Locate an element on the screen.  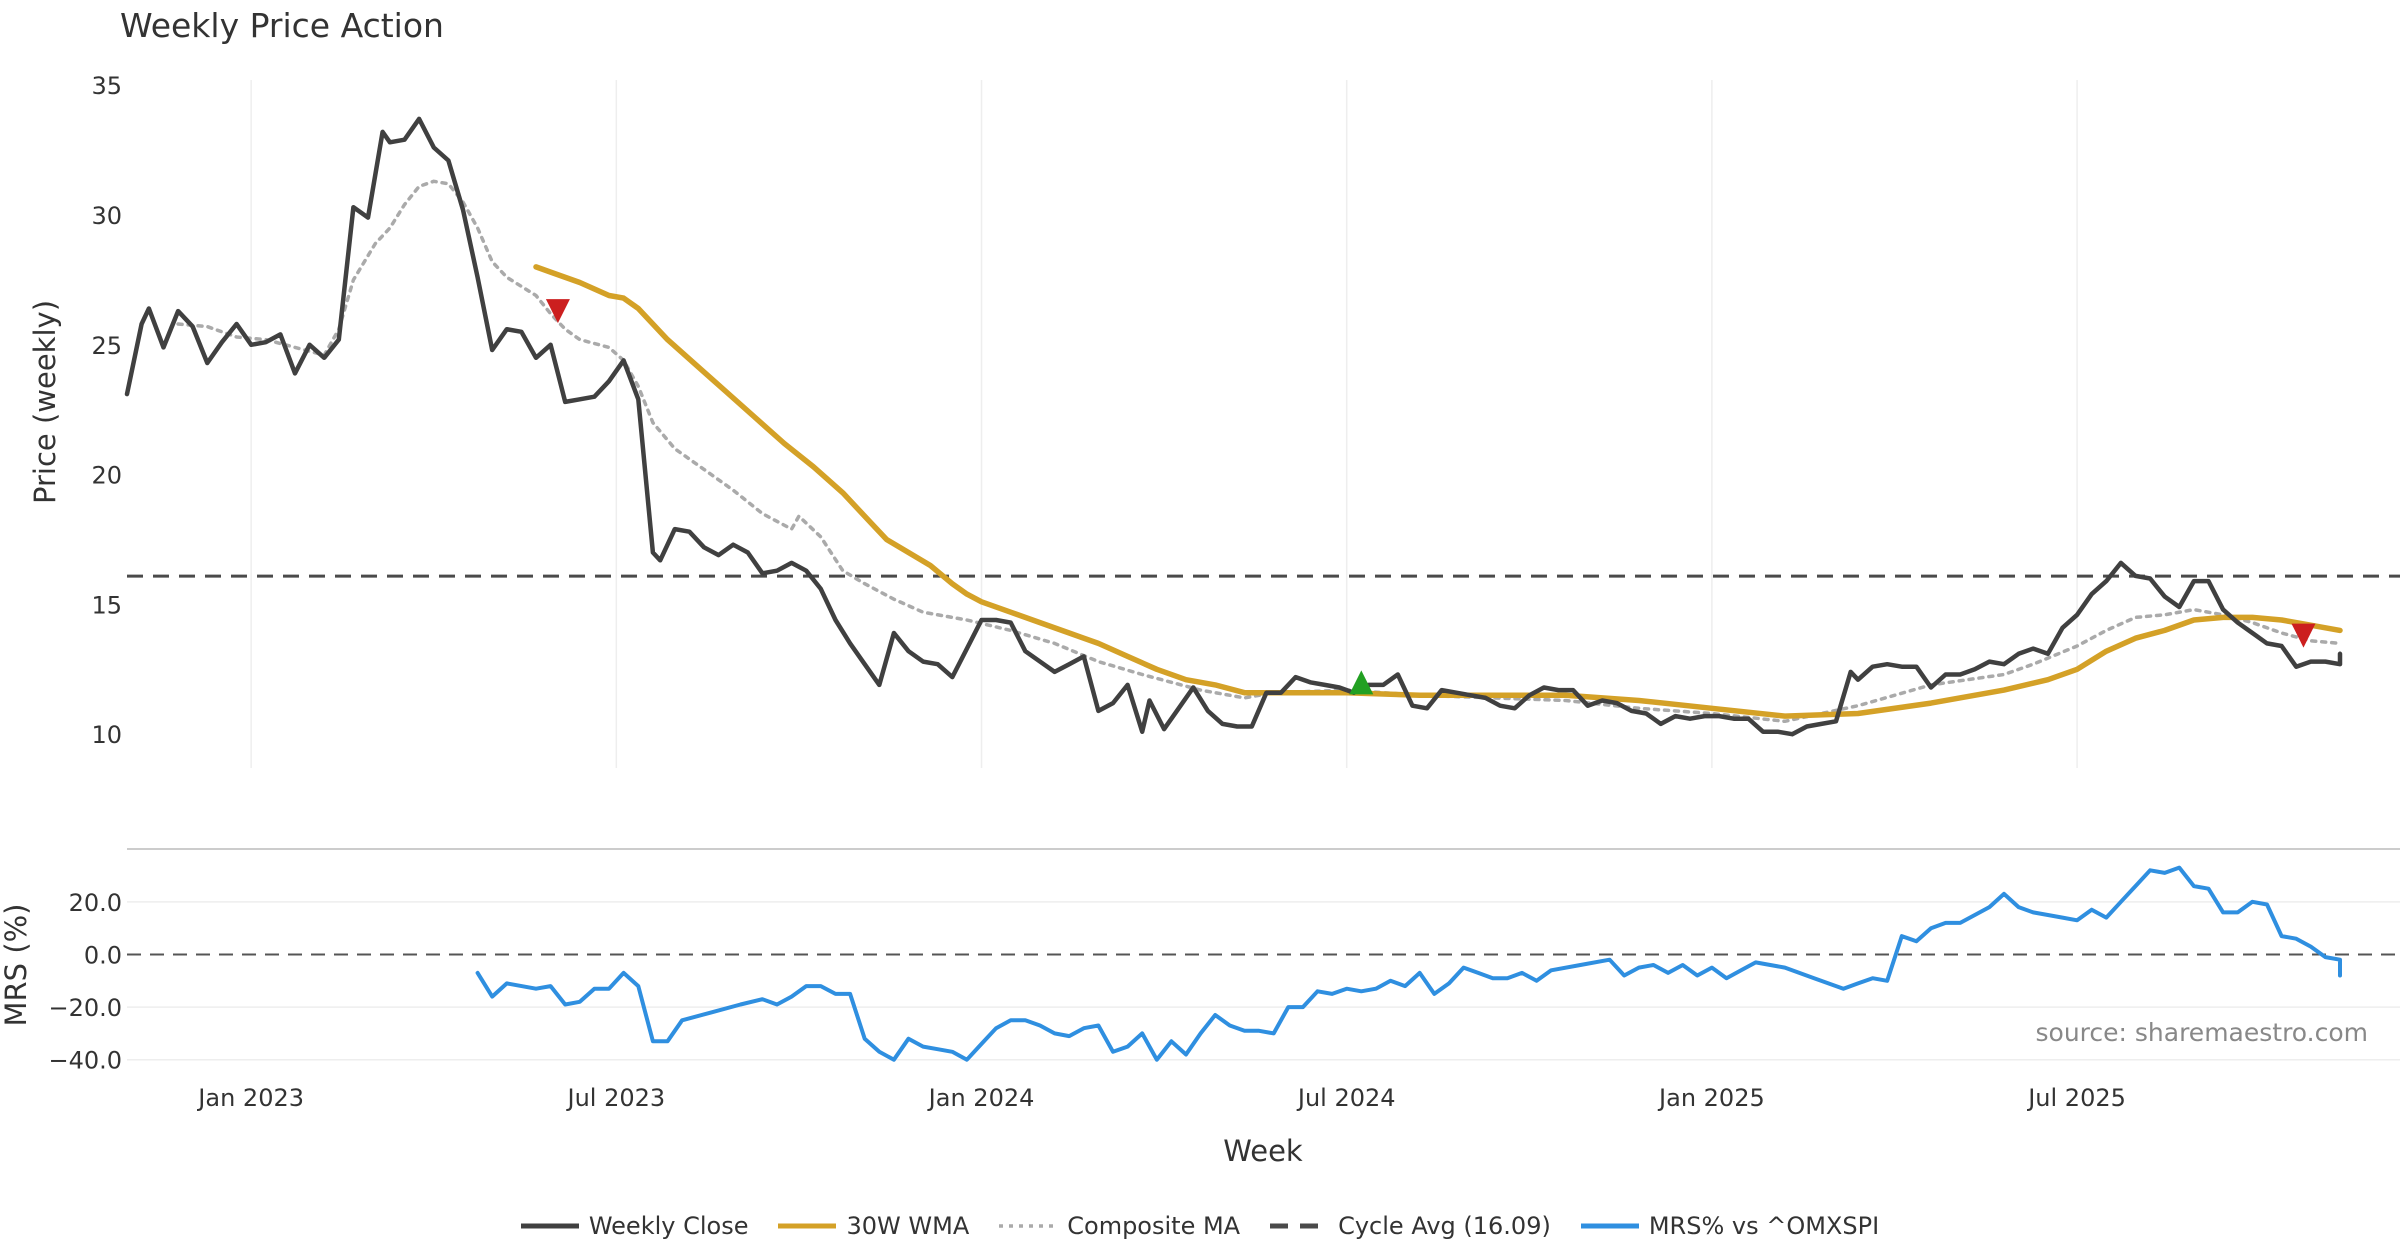
legend-label: Composite MA is located at coordinates (1154, 1226).